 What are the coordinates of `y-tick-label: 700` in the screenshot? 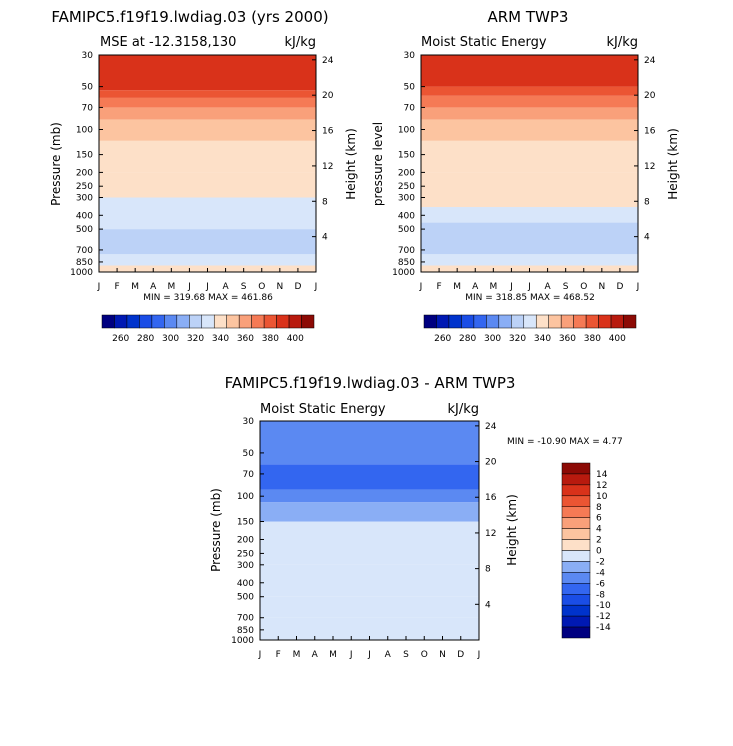 It's located at (406, 251).